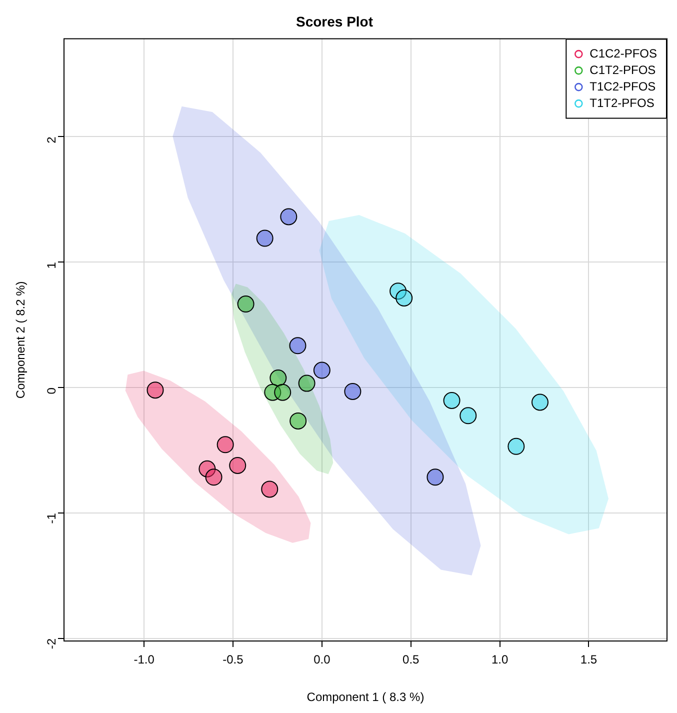 This screenshot has width=677, height=713. I want to click on y-tick-label: -1, so click(51, 518).